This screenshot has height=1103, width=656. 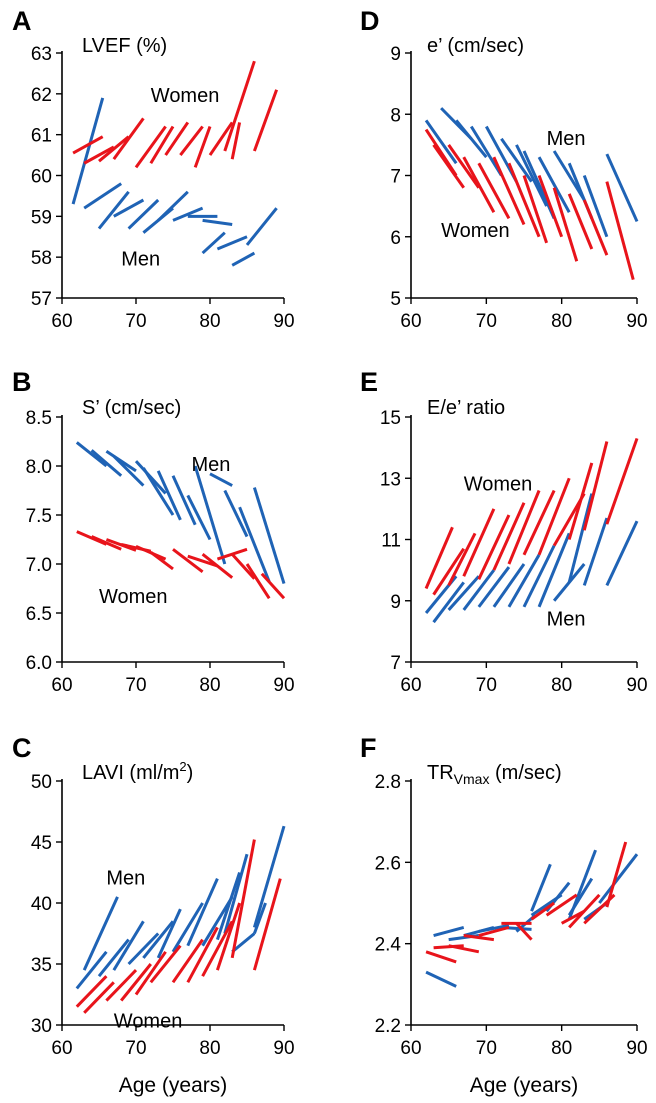 I want to click on panel-letter: E, so click(x=369, y=382).